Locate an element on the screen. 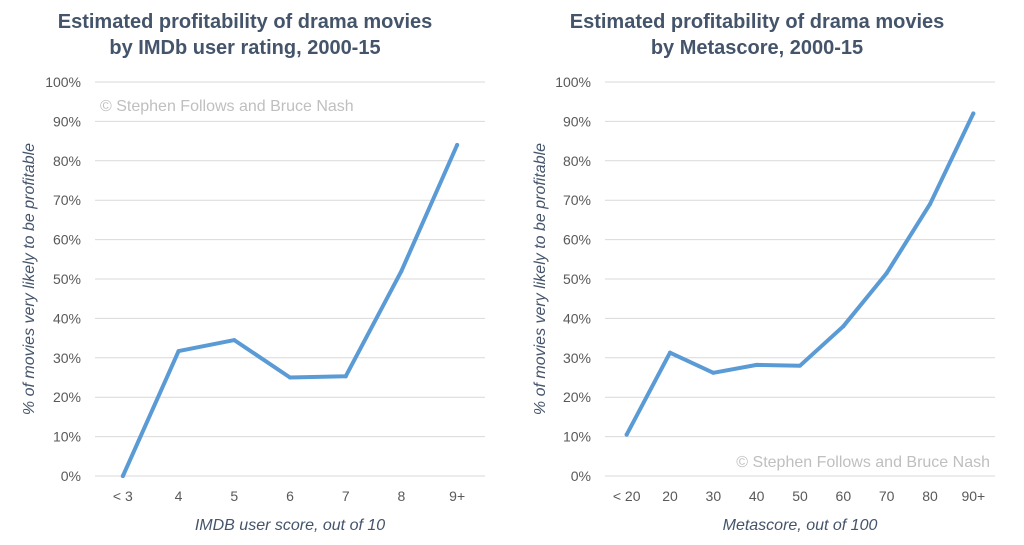 This screenshot has width=1024, height=545. chart1-x-axis-label: IMDB user score, out of 10 is located at coordinates (290, 525).